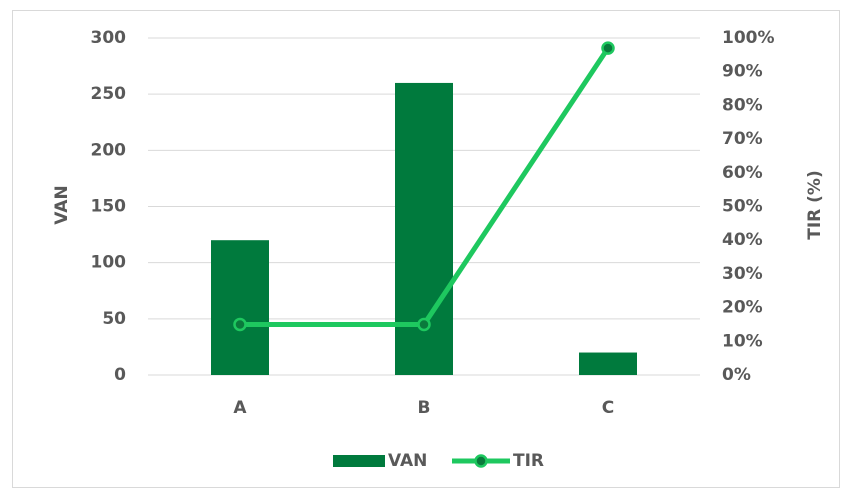 This screenshot has width=849, height=494. Describe the element at coordinates (109, 150) in the screenshot. I see `y-tick-label: 200` at that location.